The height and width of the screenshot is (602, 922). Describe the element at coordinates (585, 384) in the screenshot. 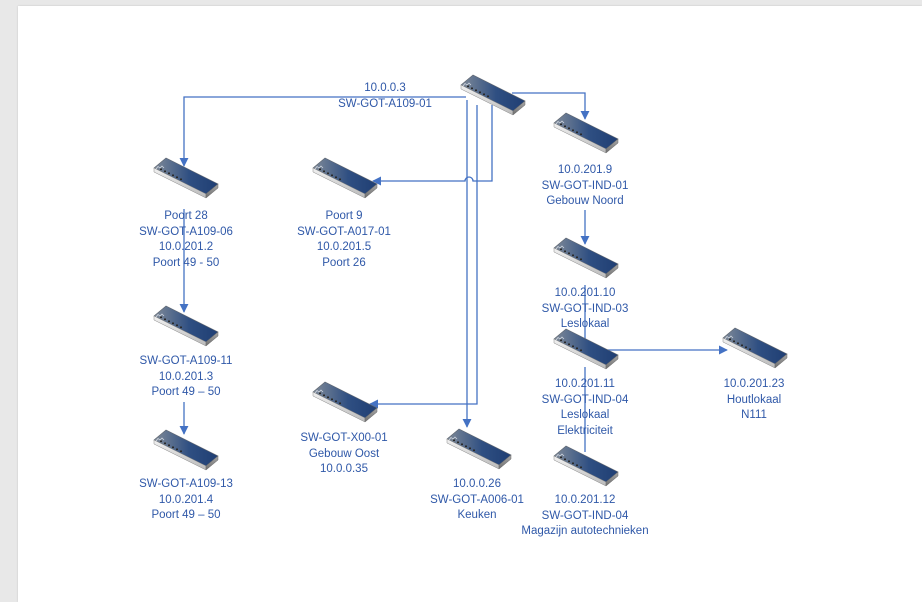

I see `label-line: 10.0.201.11` at that location.